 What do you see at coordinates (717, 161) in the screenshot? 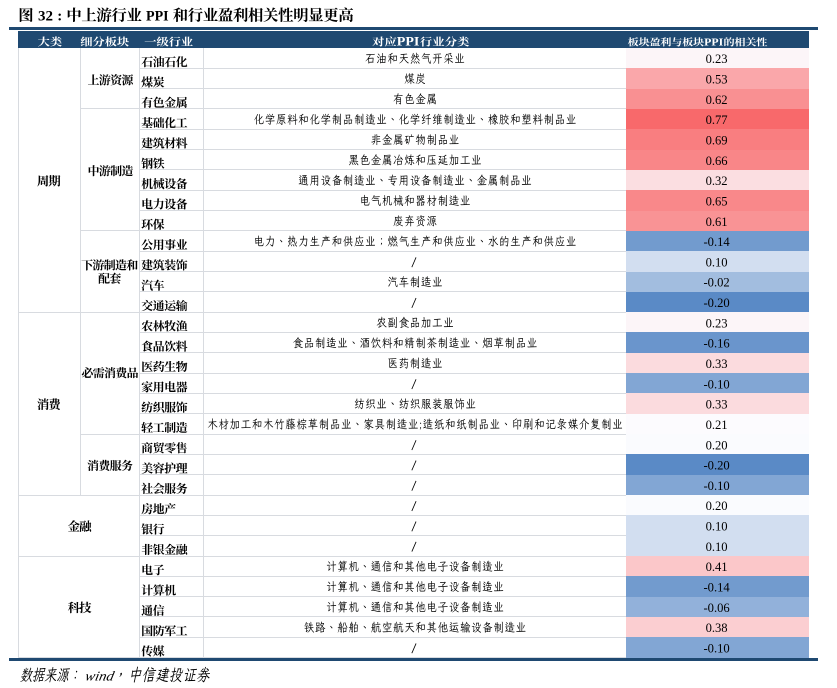
I see `svg-text: 0.66` at bounding box center [717, 161].